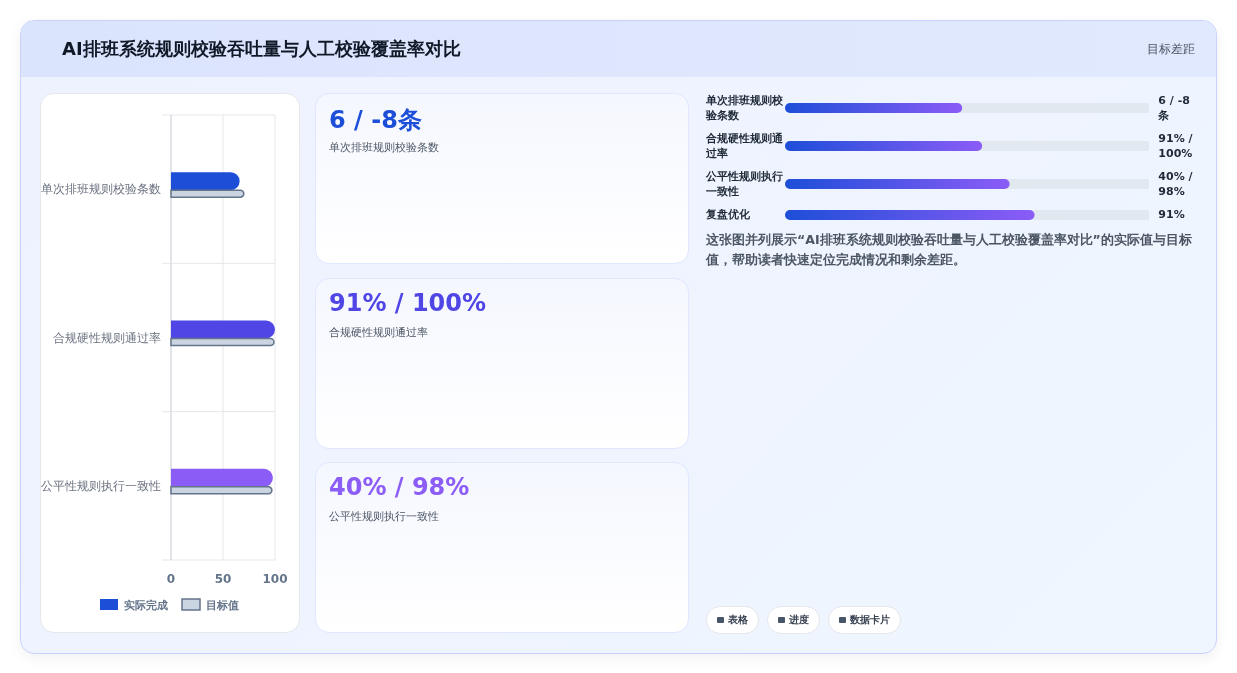 The width and height of the screenshot is (1237, 673). What do you see at coordinates (1171, 49) in the screenshot?
I see `text: 目标差距` at bounding box center [1171, 49].